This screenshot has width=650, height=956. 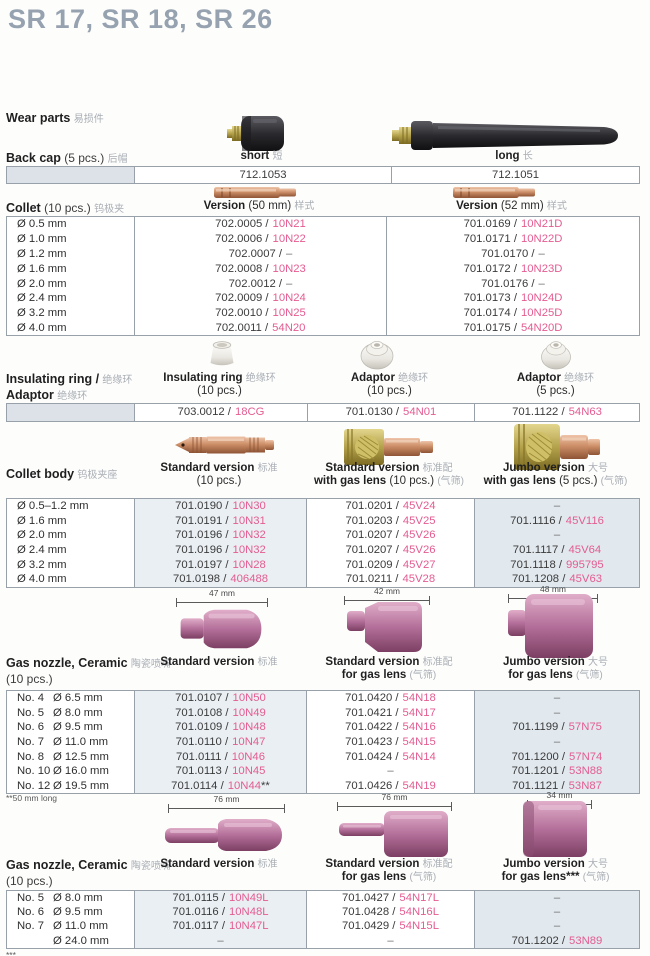 I want to click on part-number-cell: 701.0424 /54N14, so click(x=390, y=756).